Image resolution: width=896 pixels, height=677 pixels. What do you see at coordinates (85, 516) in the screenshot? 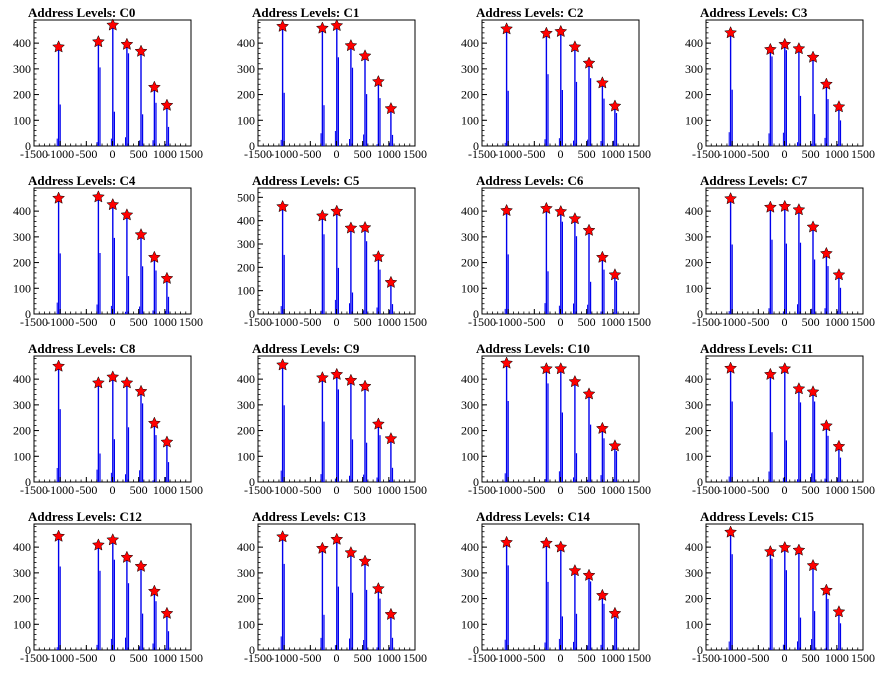
I see `chart-title: Address Levels: C12` at bounding box center [85, 516].